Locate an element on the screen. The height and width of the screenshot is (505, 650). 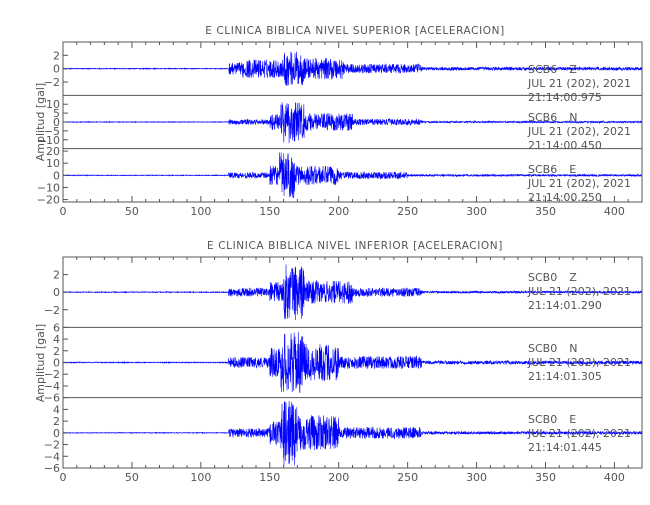
channel-info-scb6-n: SCB6 N JUL 21 (202), 2021 21:14:00.450 is located at coordinates (579, 131).